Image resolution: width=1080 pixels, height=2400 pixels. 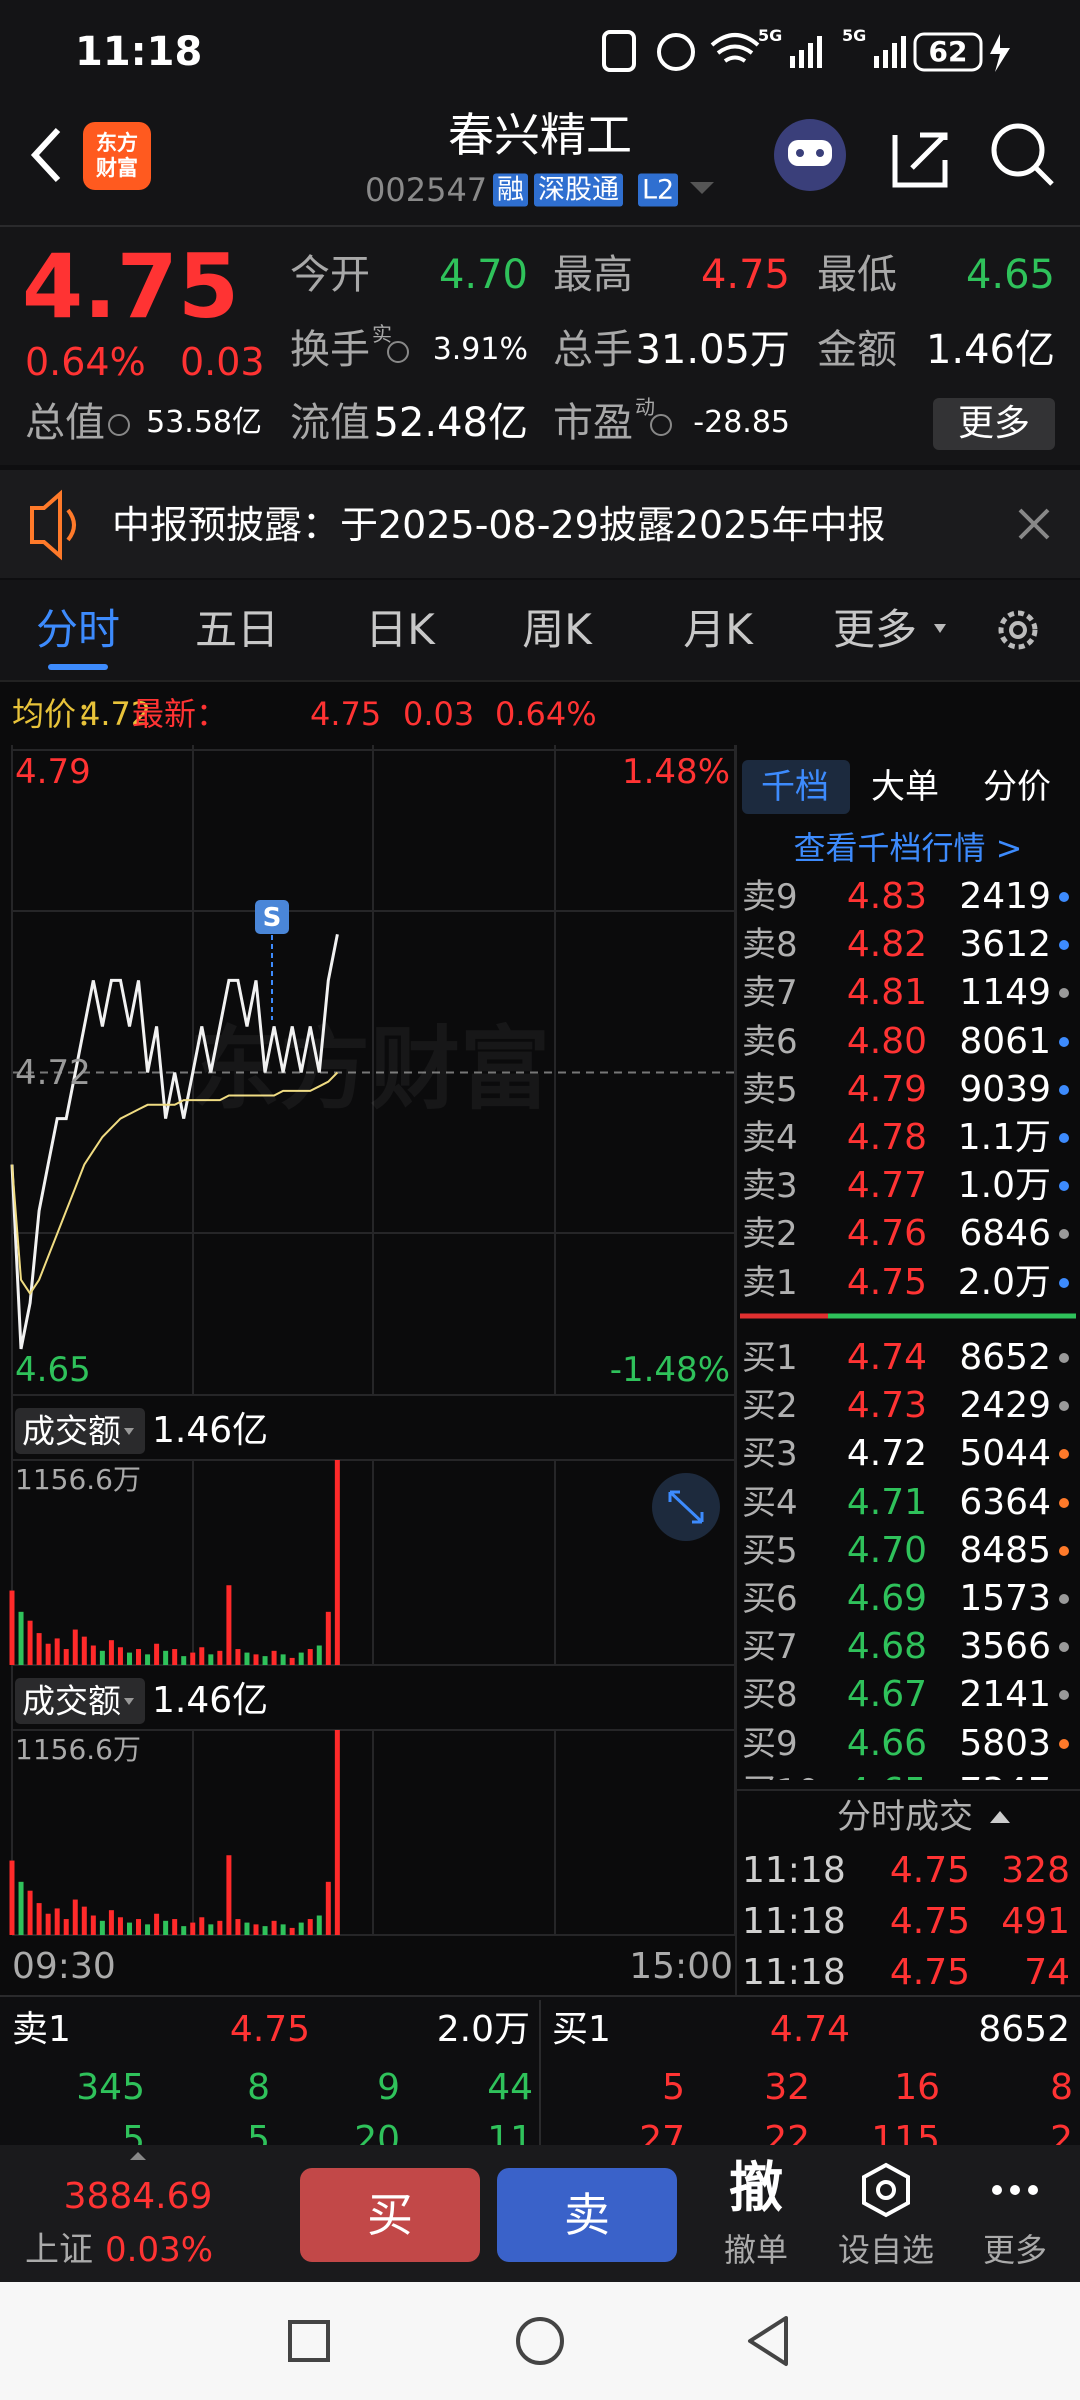 I want to click on notice-bg, so click(x=540, y=524).